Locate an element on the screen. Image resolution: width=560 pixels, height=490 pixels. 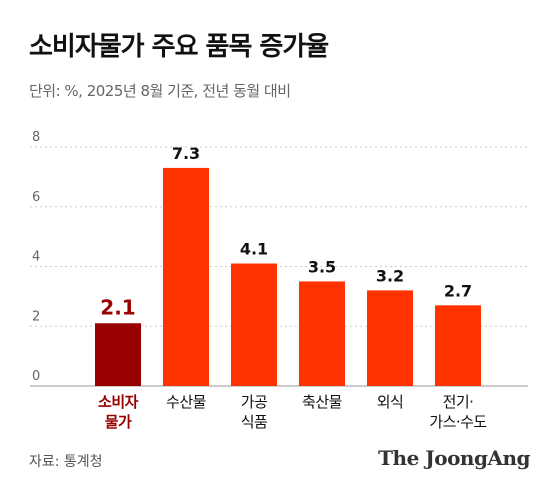
data-label: 2.1 is located at coordinates (117, 307).